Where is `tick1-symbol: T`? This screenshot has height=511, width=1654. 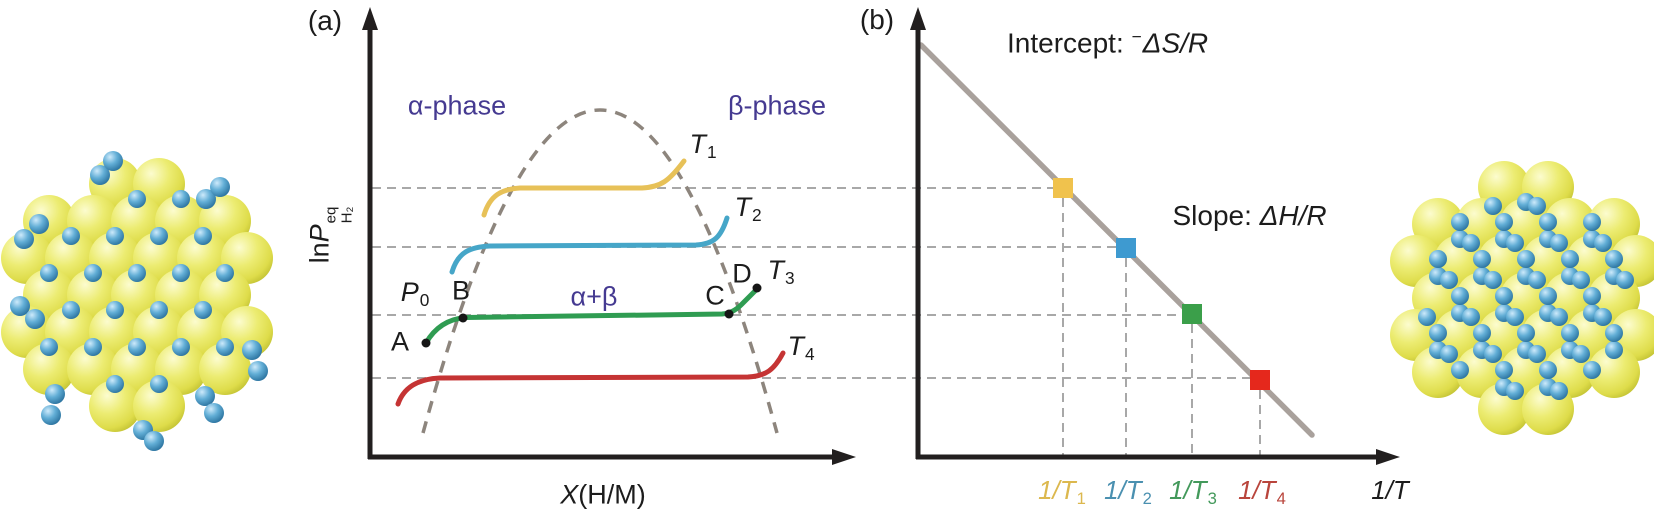 tick1-symbol: T is located at coordinates (1067, 489).